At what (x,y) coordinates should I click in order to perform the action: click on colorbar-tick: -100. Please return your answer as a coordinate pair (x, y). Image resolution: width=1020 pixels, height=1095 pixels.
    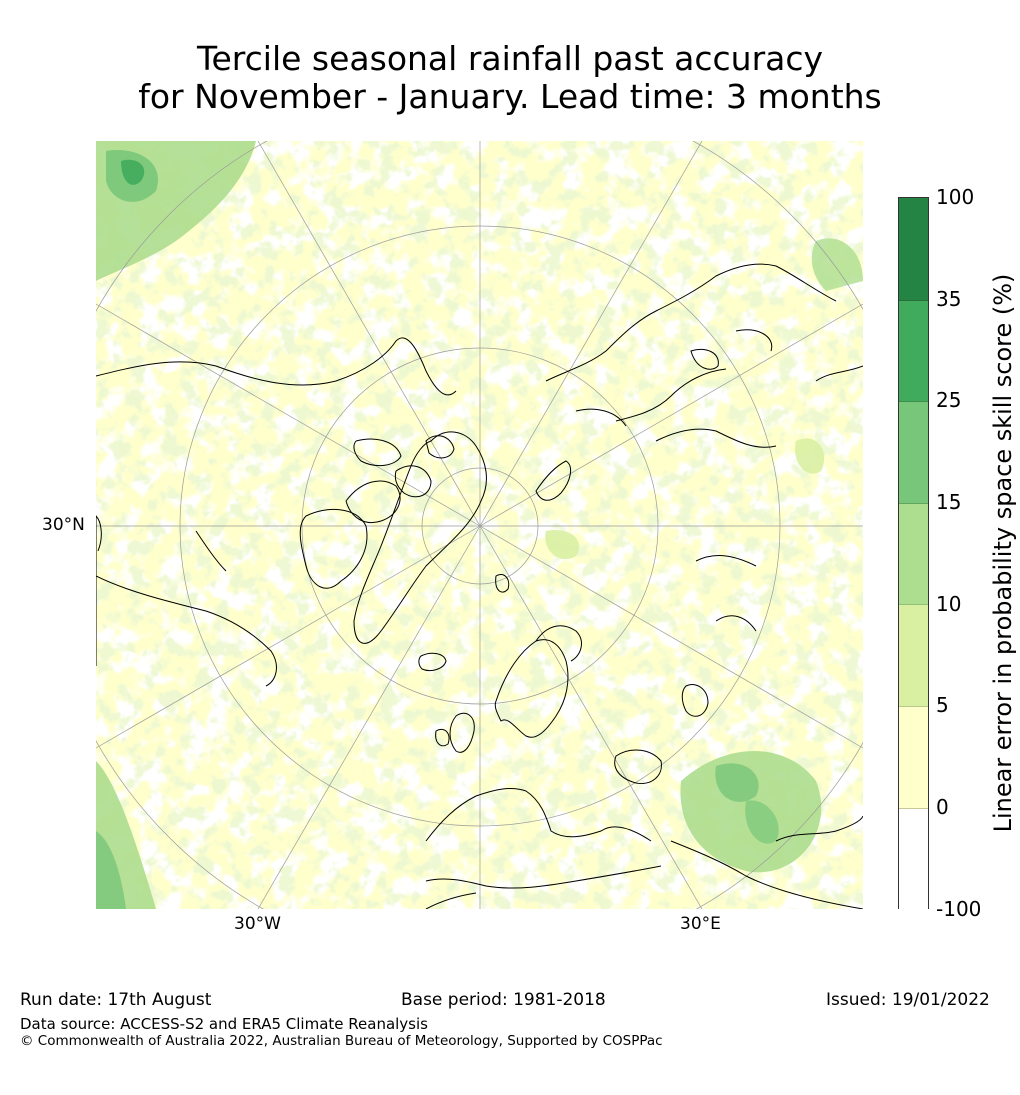
    Looking at the image, I should click on (959, 909).